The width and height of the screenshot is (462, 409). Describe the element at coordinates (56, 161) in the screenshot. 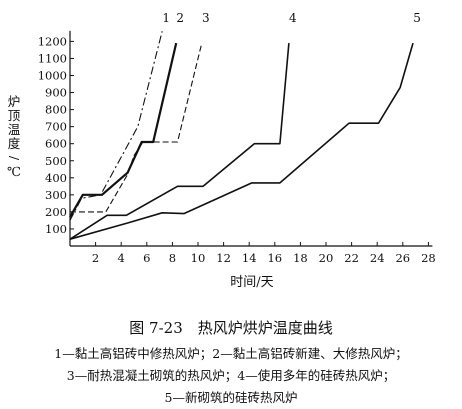

I see `y-tick-label: 500` at that location.